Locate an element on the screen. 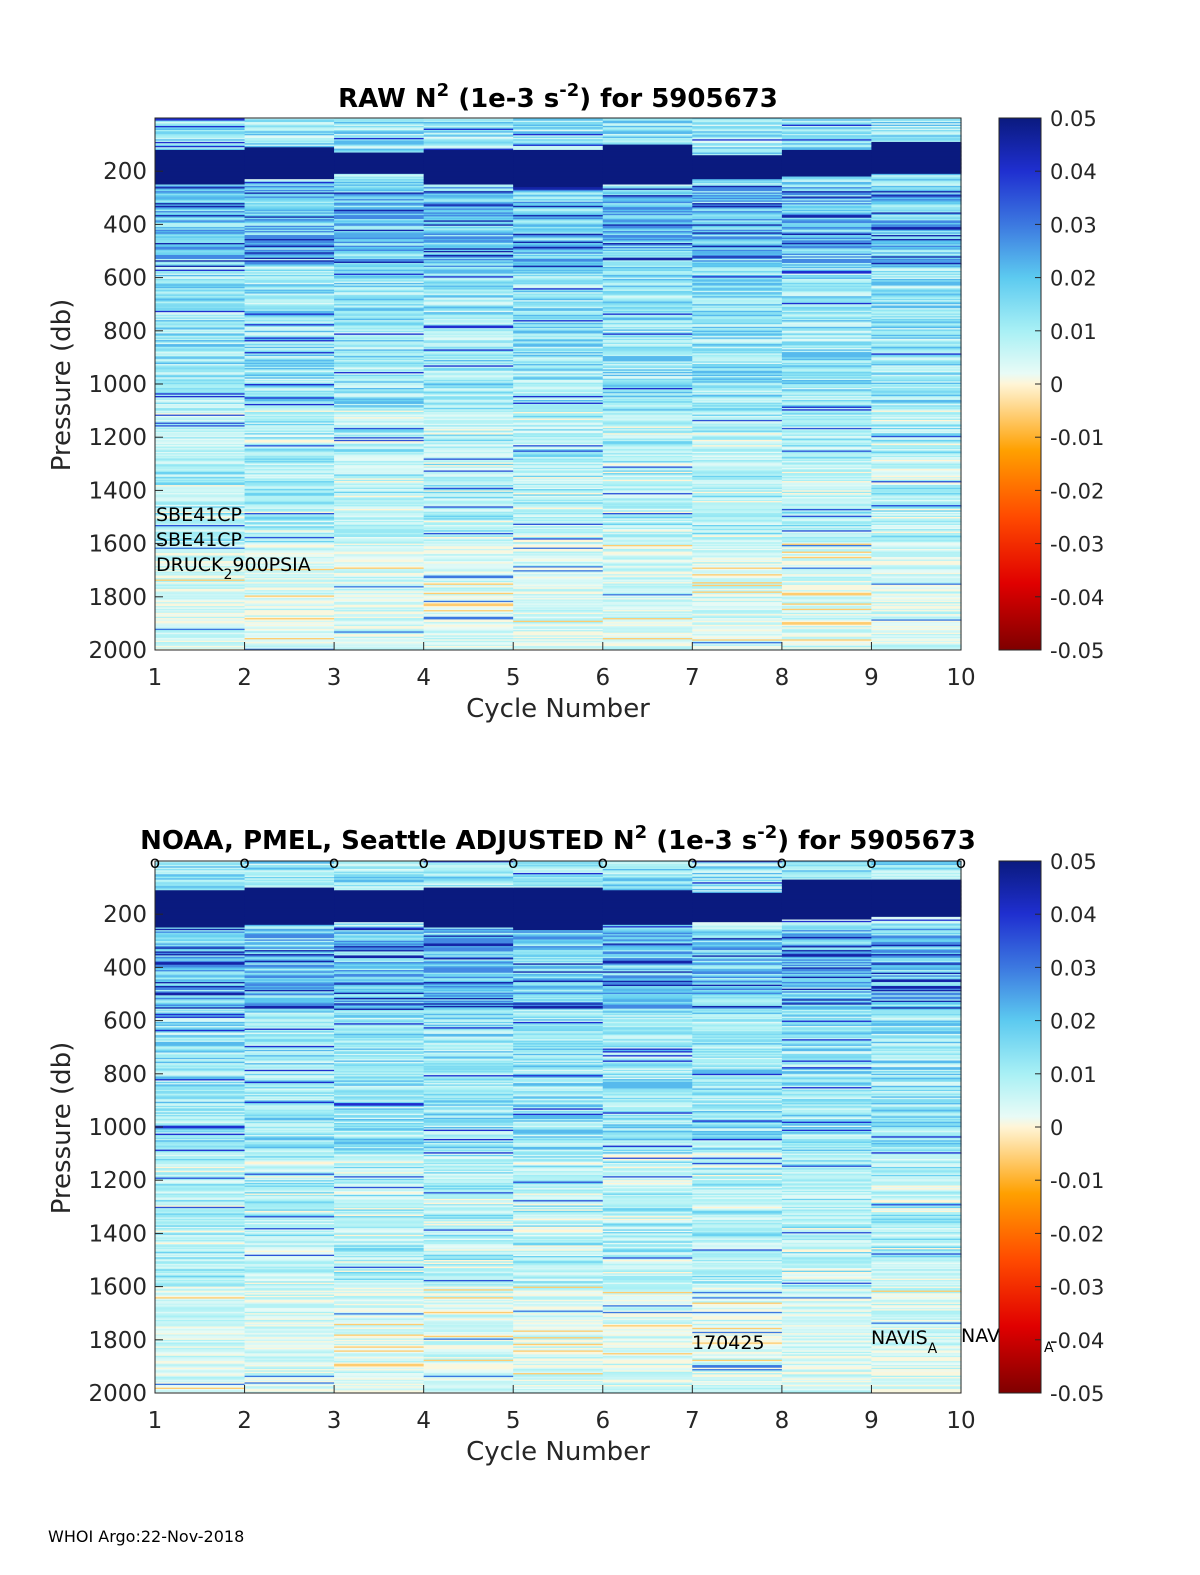 The width and height of the screenshot is (1200, 1575). colorbar-tick-label: 0.03 is located at coordinates (1073, 225).